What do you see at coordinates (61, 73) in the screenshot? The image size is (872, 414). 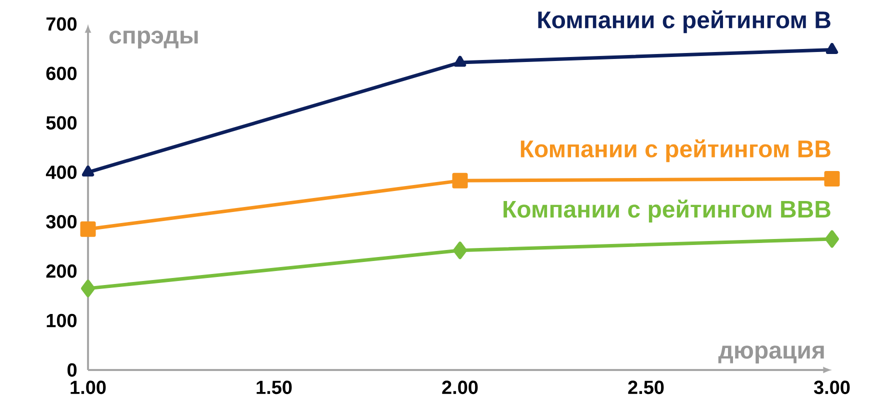 I see `y-tick-label: 600` at bounding box center [61, 73].